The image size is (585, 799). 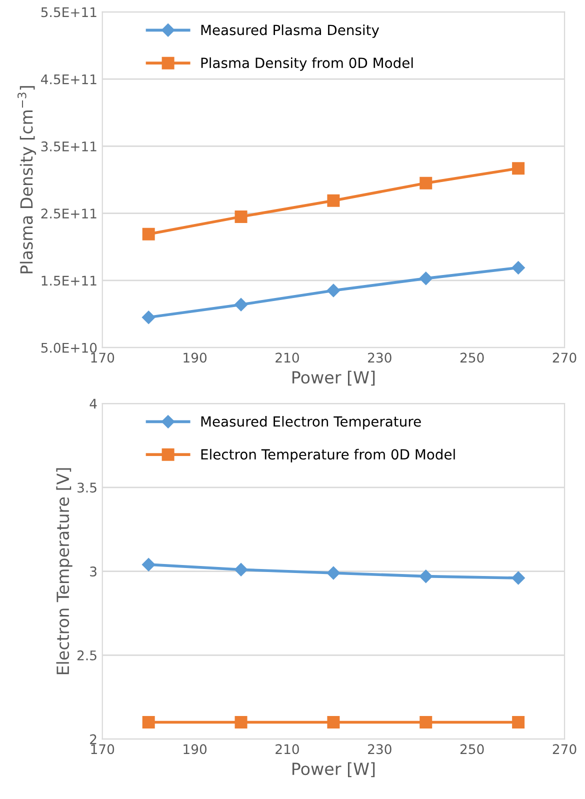 I want to click on legend-label: Measured Plasma Density, so click(x=290, y=31).